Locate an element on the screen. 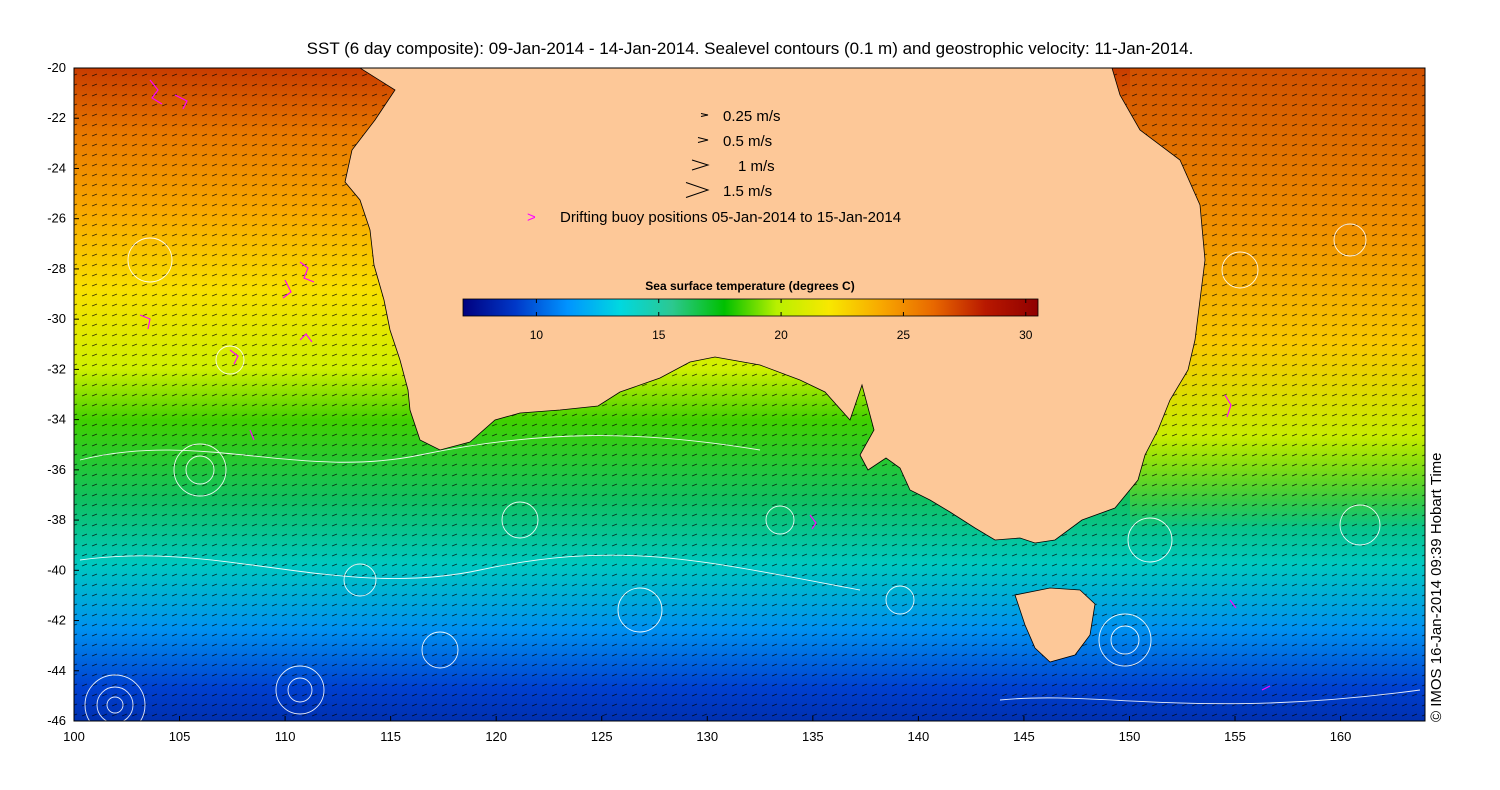 Image resolution: width=1500 pixels, height=790 pixels. x-tick-label: 140 is located at coordinates (919, 736).